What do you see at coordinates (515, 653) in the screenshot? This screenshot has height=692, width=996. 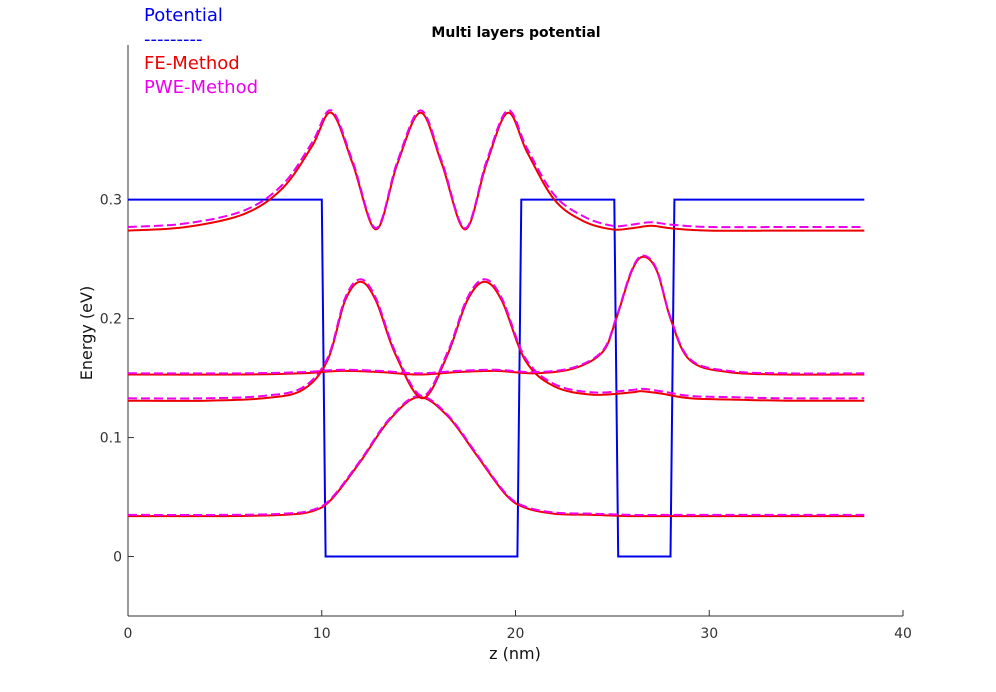 I see `x-axis-label: z (nm)` at bounding box center [515, 653].